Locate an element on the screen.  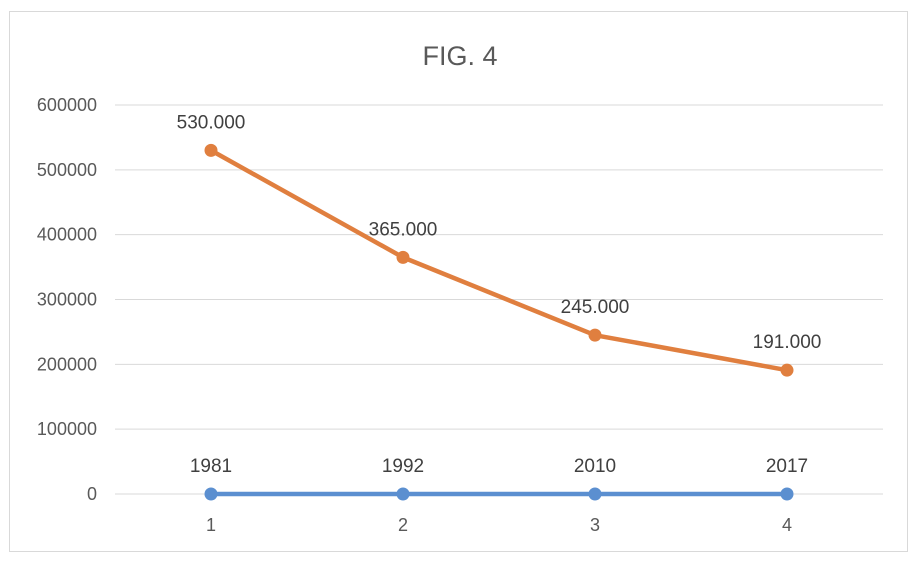
x-tick-label: 3 is located at coordinates (595, 525).